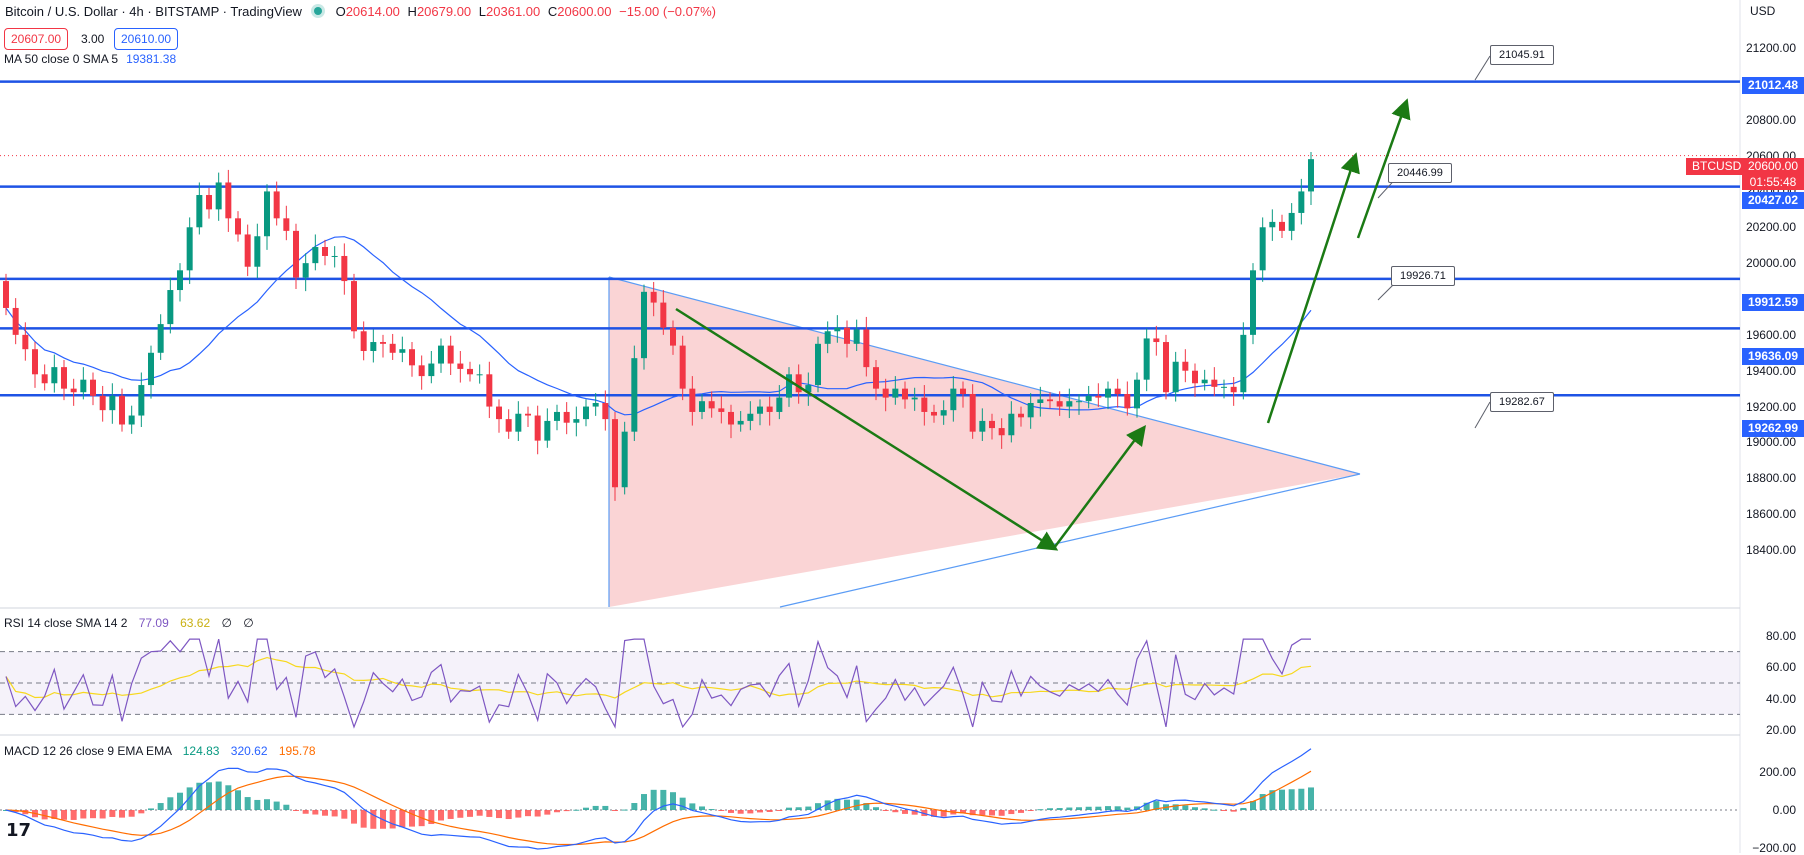 The height and width of the screenshot is (855, 1804). Describe the element at coordinates (1420, 173) in the screenshot. I see `level-callout-2: 20446.99` at that location.